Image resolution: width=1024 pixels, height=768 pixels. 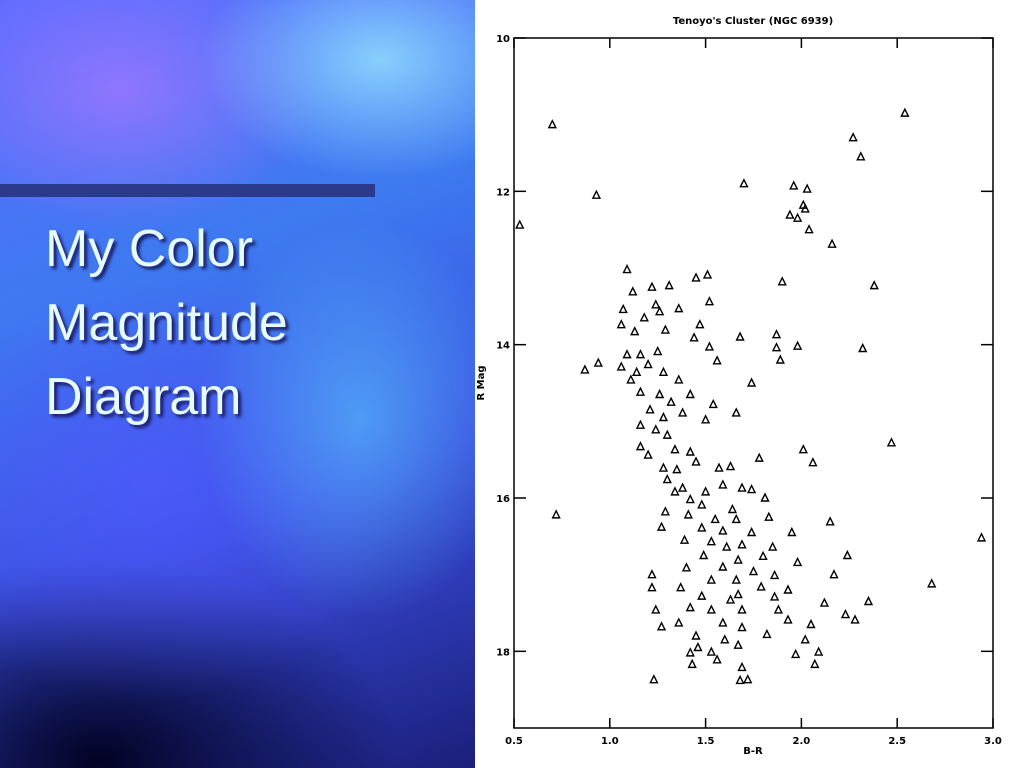 What do you see at coordinates (897, 741) in the screenshot?
I see `x-tick-label: 2.5` at bounding box center [897, 741].